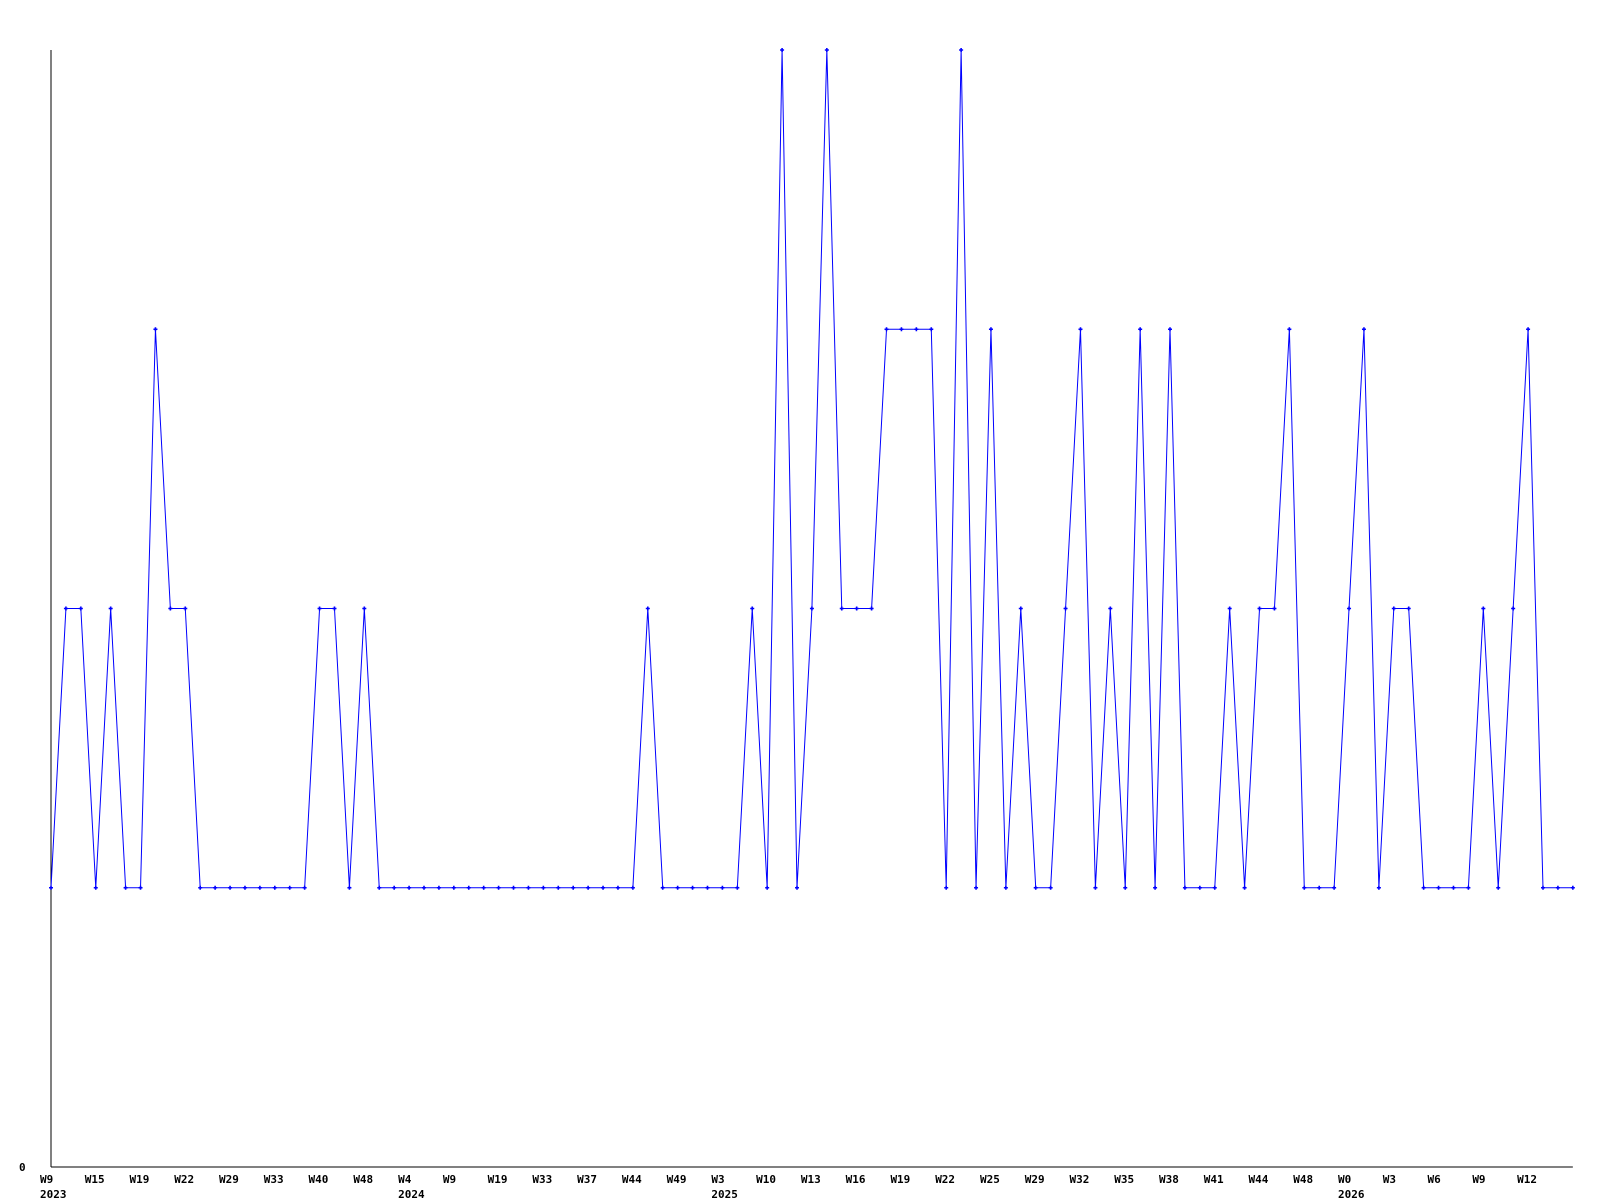 Image resolution: width=1600 pixels, height=1200 pixels. What do you see at coordinates (1478, 1179) in the screenshot?
I see `x-tick-label: W9` at bounding box center [1478, 1179].